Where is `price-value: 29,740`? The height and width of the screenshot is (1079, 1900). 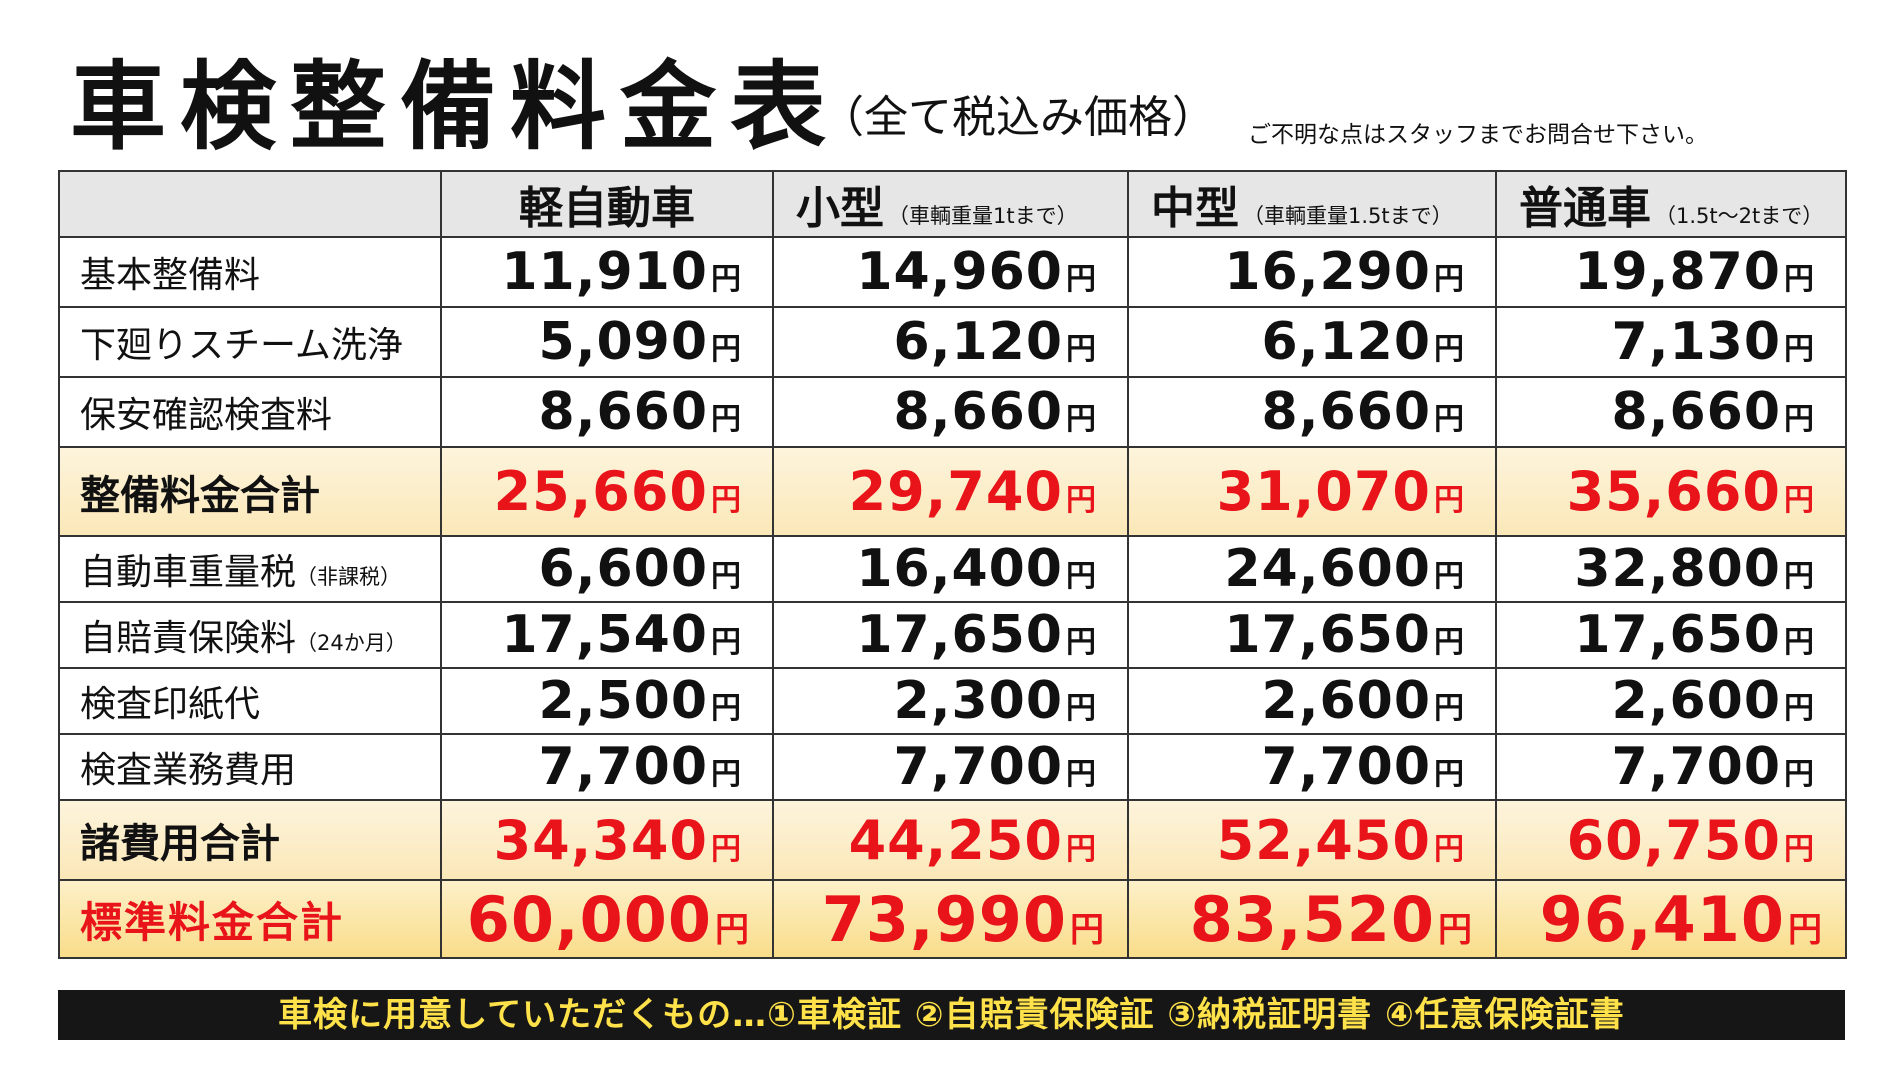
price-value: 29,740 is located at coordinates (955, 491).